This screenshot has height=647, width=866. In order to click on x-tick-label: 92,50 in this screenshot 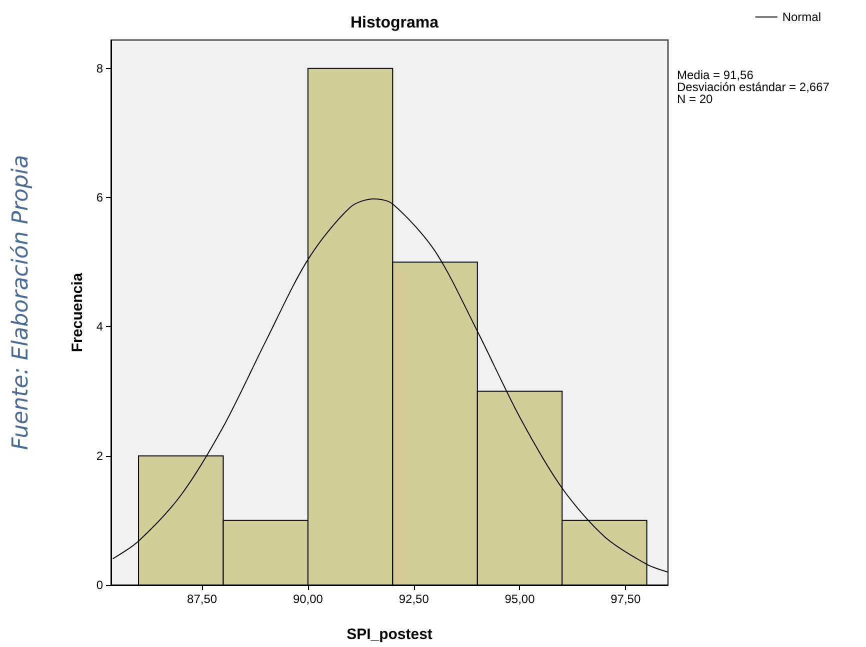, I will do `click(414, 599)`.